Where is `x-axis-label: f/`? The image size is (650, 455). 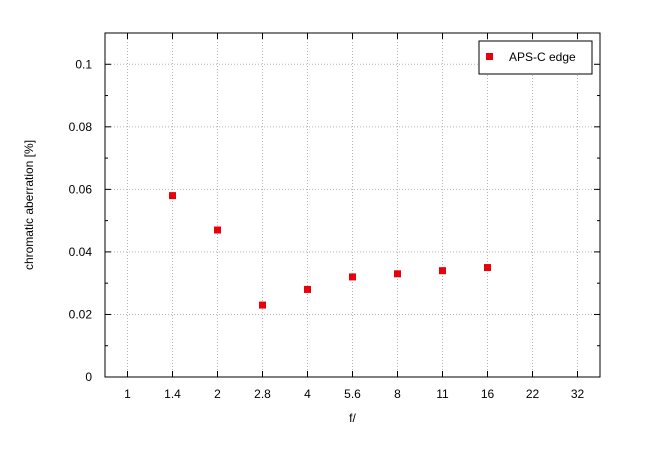 x-axis-label: f/ is located at coordinates (352, 418).